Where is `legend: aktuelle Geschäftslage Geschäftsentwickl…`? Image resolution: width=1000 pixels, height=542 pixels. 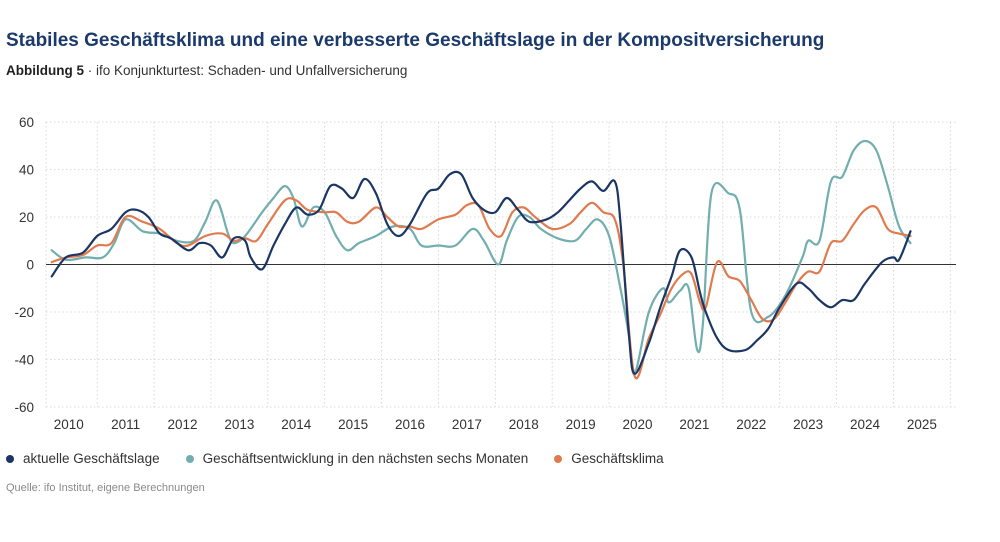 legend: aktuelle Geschäftslage Geschäftsentwickl… is located at coordinates (335, 458).